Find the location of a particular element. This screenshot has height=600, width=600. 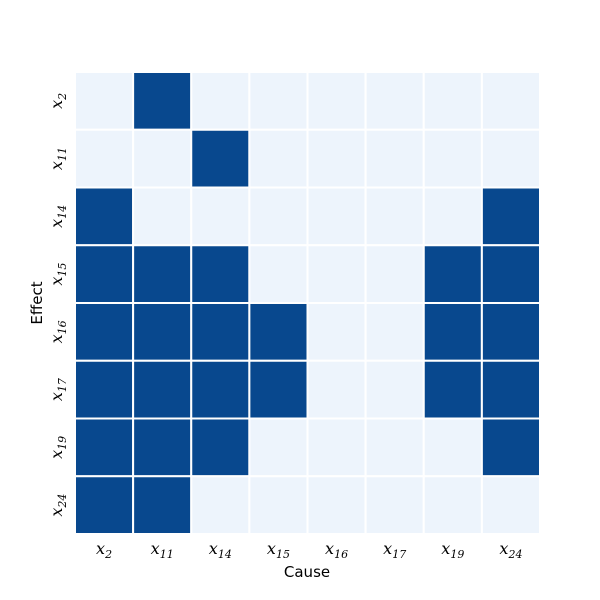

x-tick-label: x14 is located at coordinates (220, 550).